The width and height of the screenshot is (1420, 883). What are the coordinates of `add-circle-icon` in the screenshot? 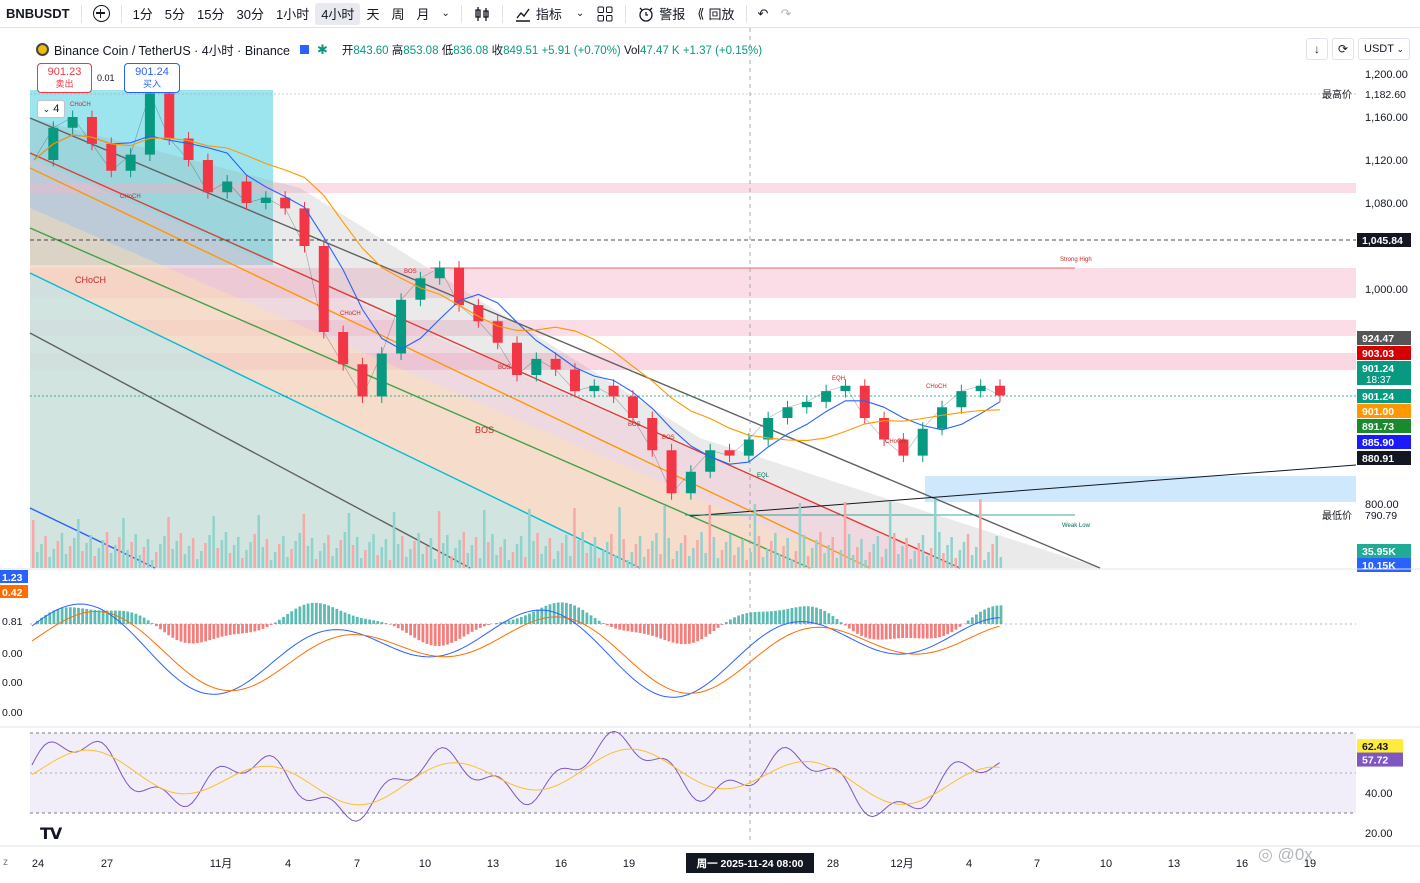 It's located at (101, 13).